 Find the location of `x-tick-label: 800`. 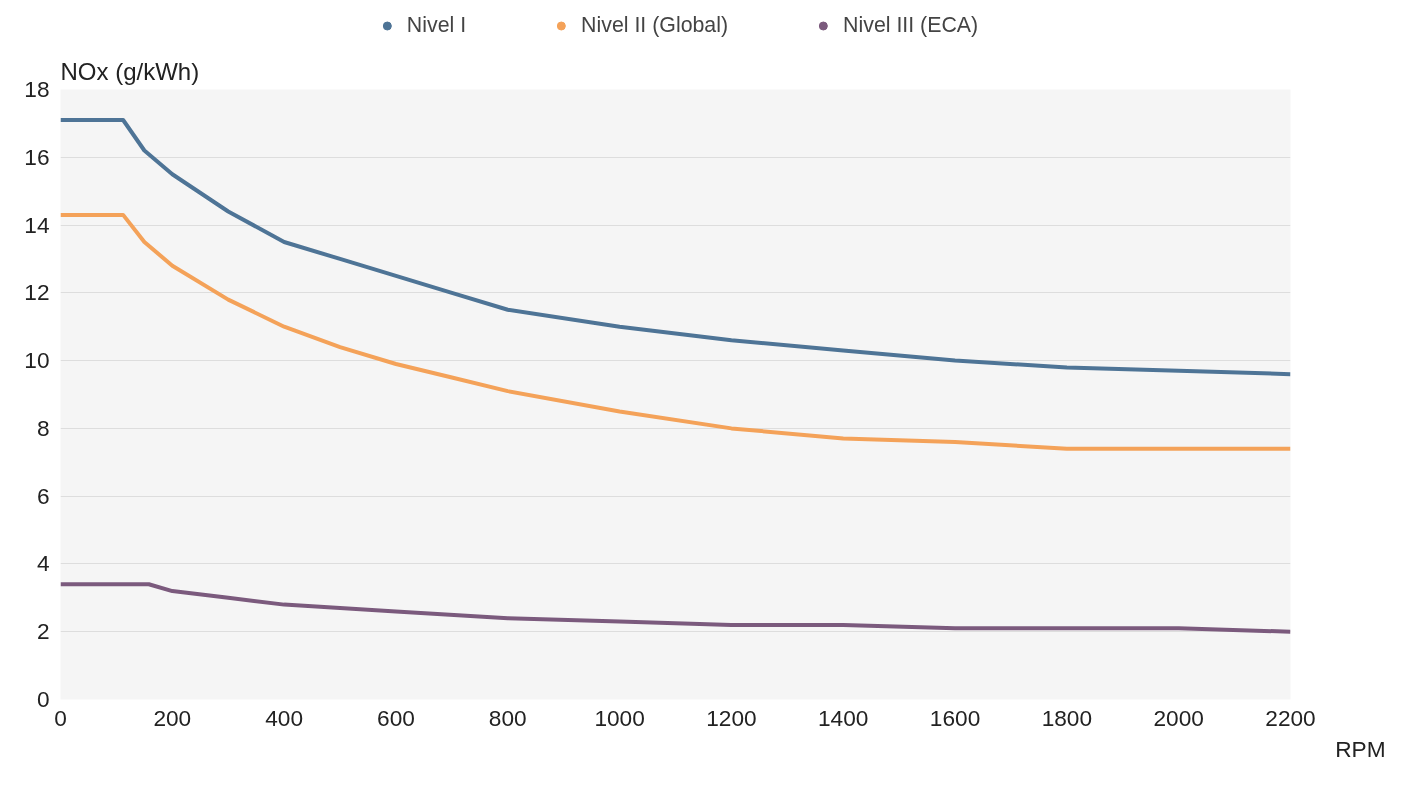

x-tick-label: 800 is located at coordinates (507, 717).